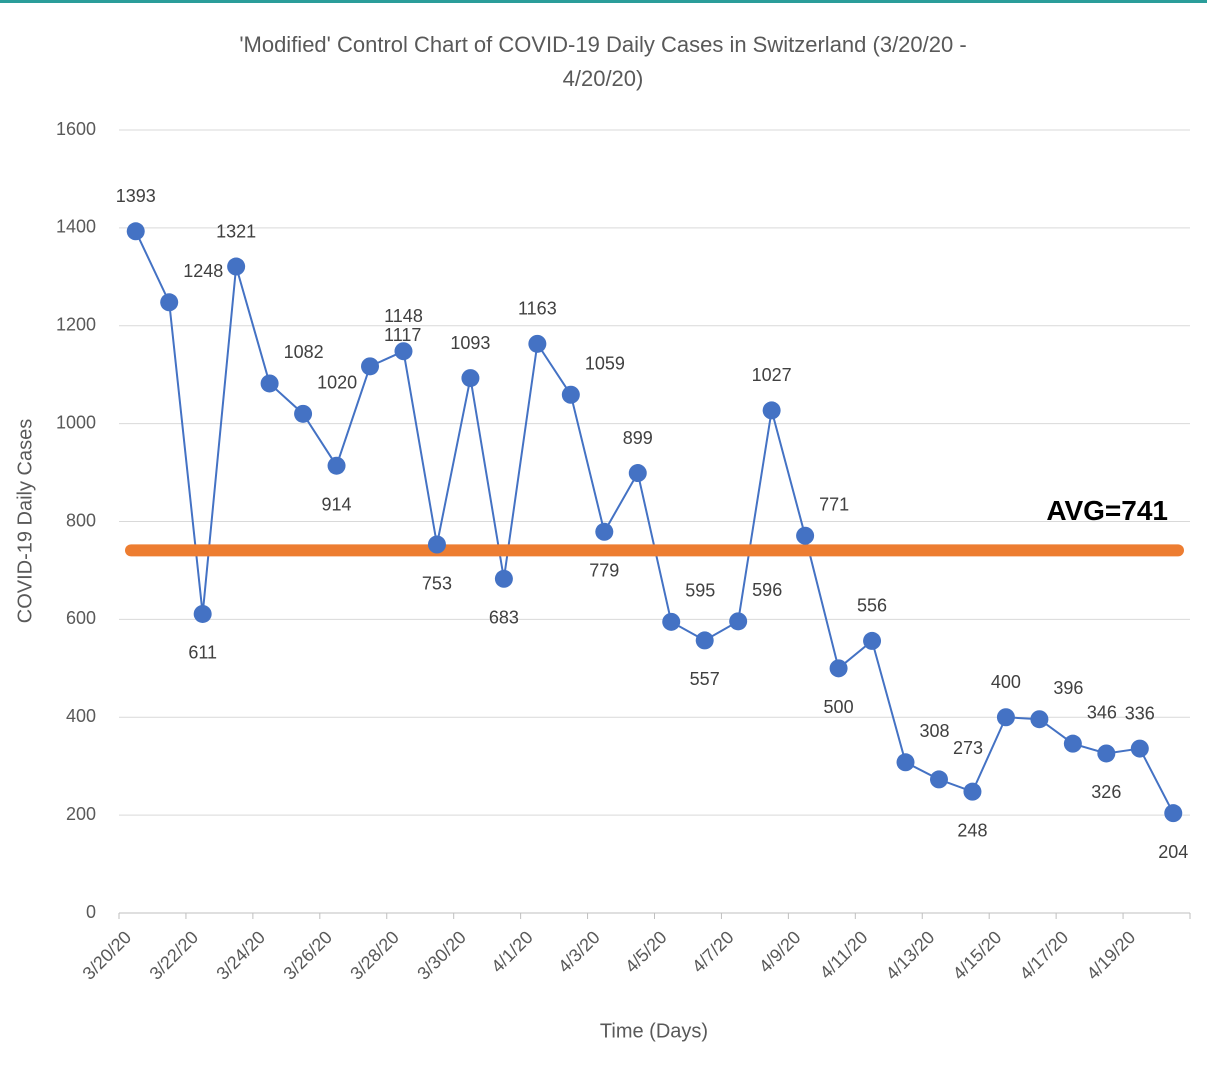 The image size is (1207, 1076). I want to click on data-label: 556, so click(872, 606).